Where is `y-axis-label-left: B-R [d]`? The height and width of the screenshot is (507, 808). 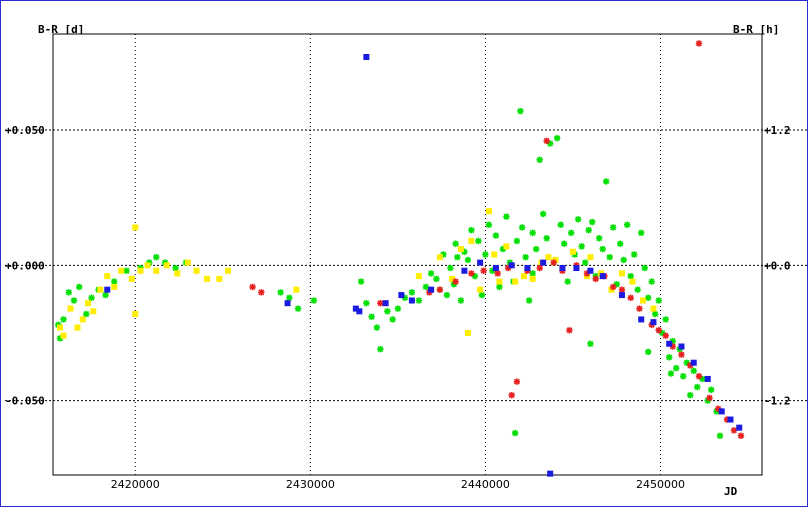
y-axis-label-left: B-R [d] is located at coordinates (61, 29).